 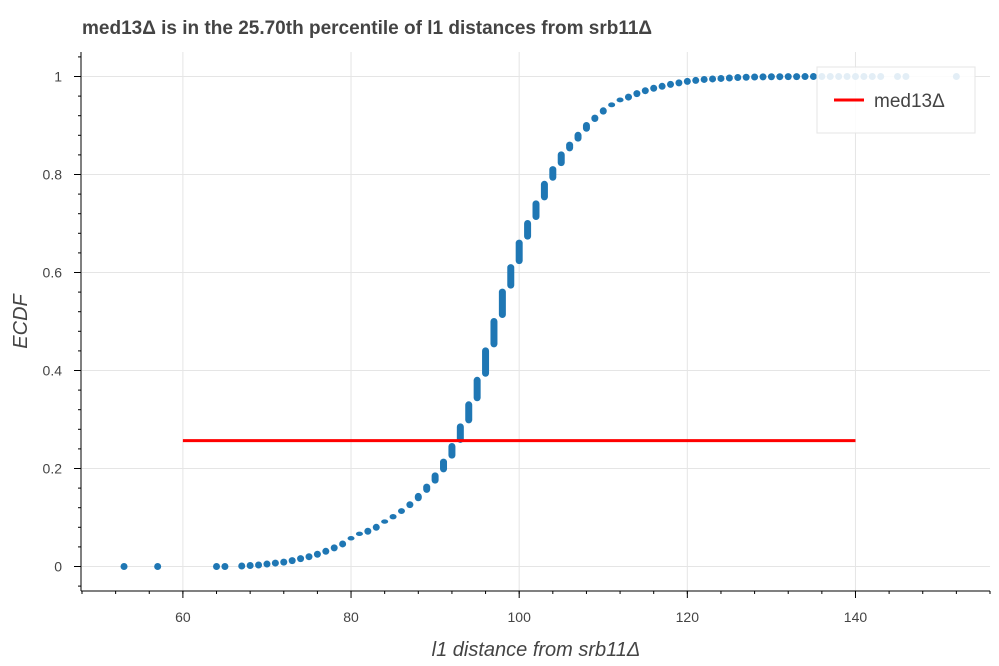 I want to click on legend: med13Δ, so click(x=896, y=100).